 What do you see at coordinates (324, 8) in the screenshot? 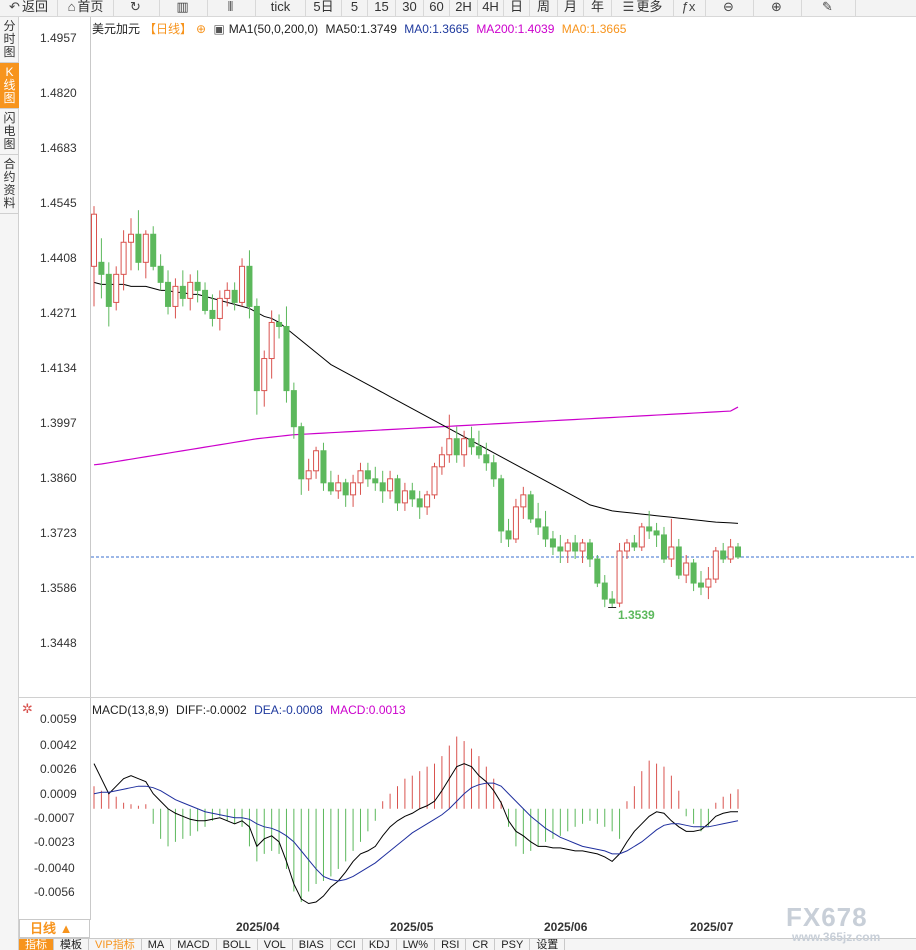
I see `toolbar-button-5日: 5日` at bounding box center [324, 8].